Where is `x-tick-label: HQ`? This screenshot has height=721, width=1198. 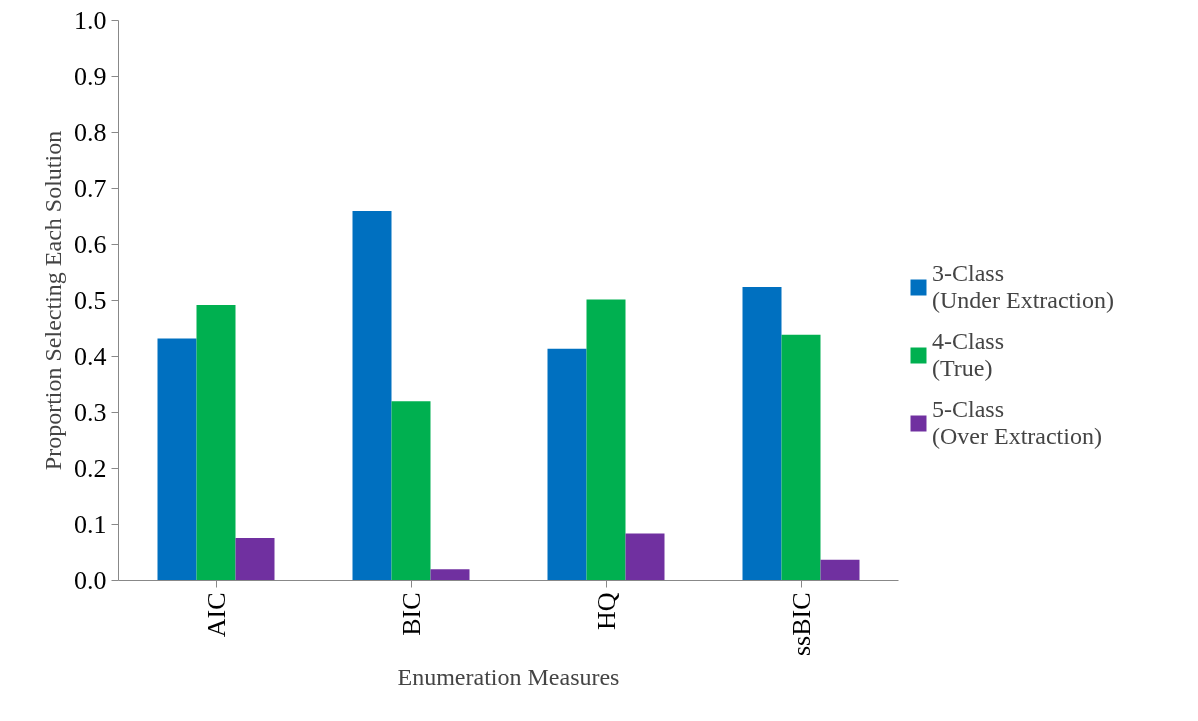 x-tick-label: HQ is located at coordinates (606, 611).